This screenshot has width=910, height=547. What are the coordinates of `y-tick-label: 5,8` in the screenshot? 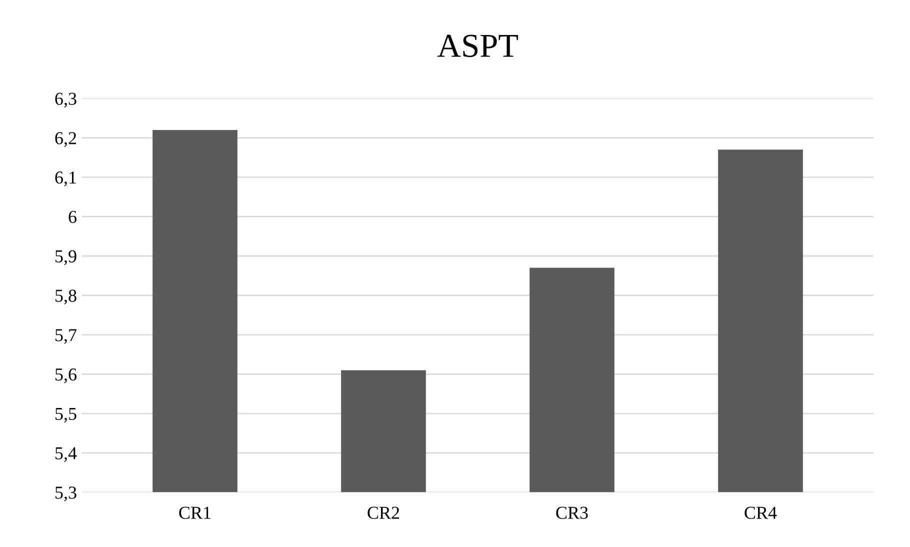 It's located at (66, 297).